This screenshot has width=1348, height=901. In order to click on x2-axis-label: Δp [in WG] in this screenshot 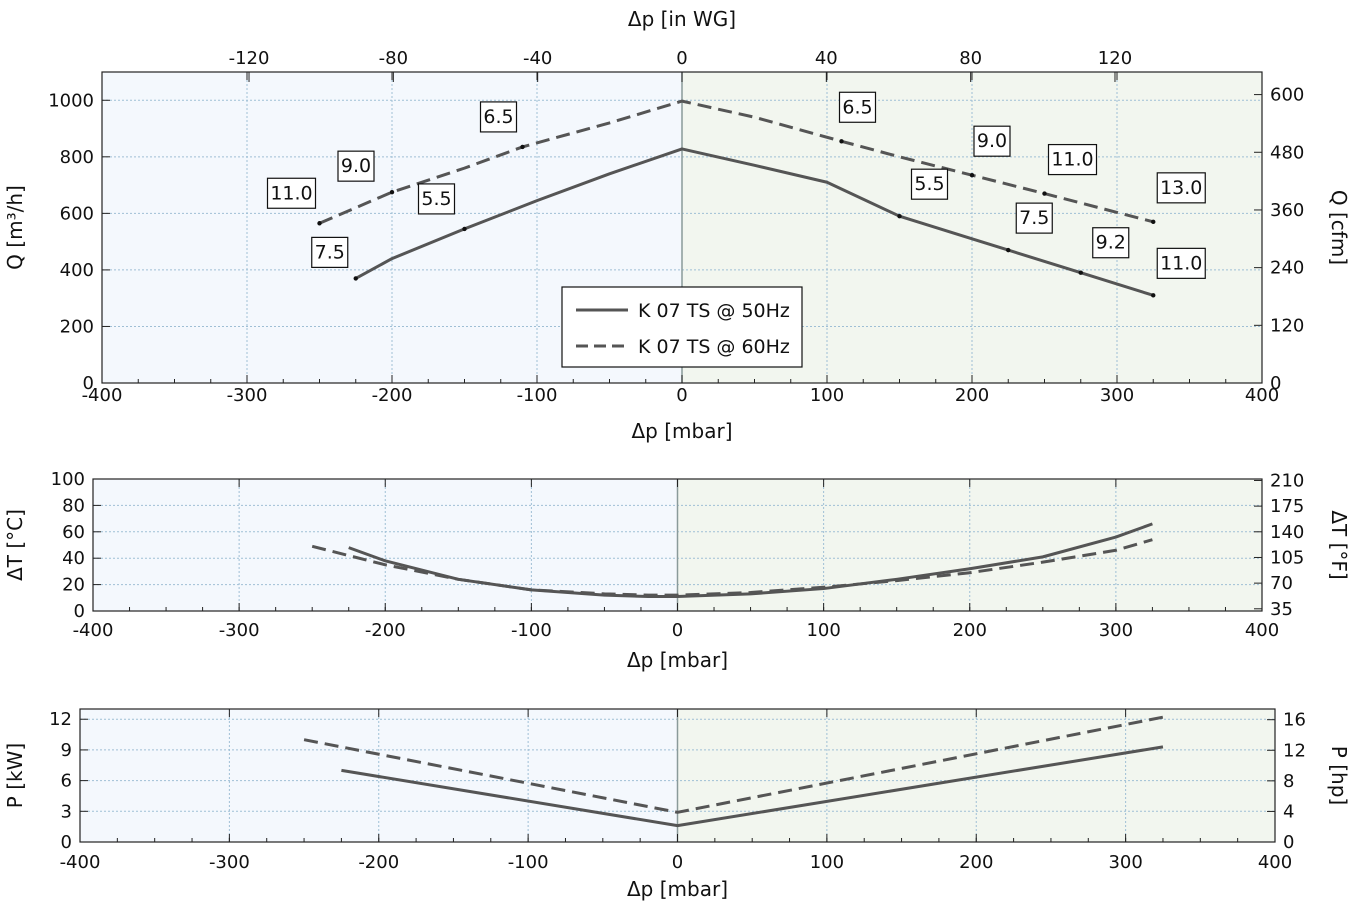, I will do `click(682, 19)`.